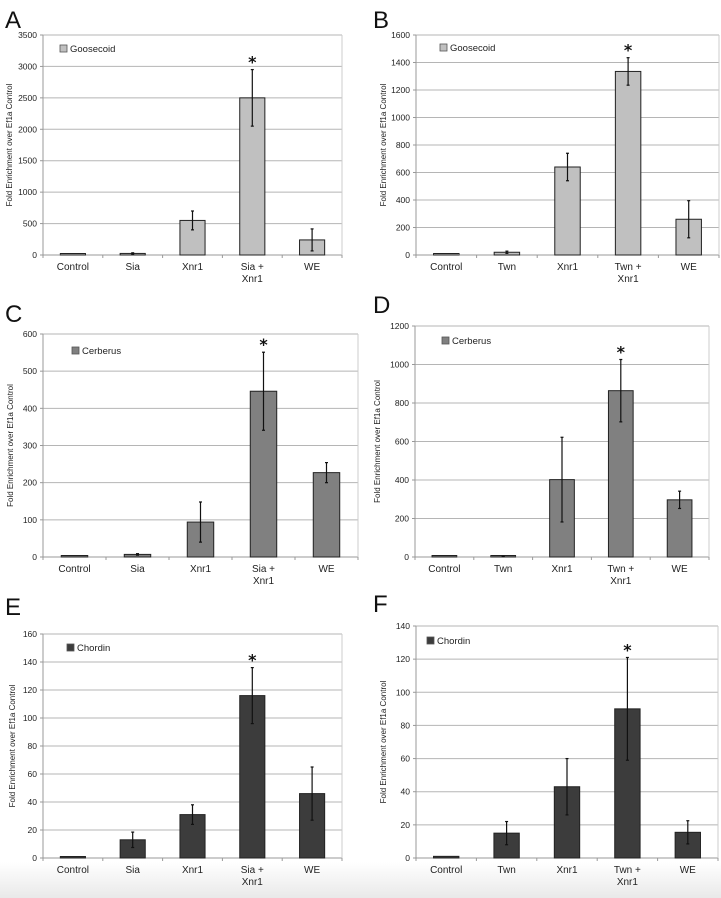 The image size is (721, 898). What do you see at coordinates (381, 20) in the screenshot?
I see `panel-label: B` at bounding box center [381, 20].